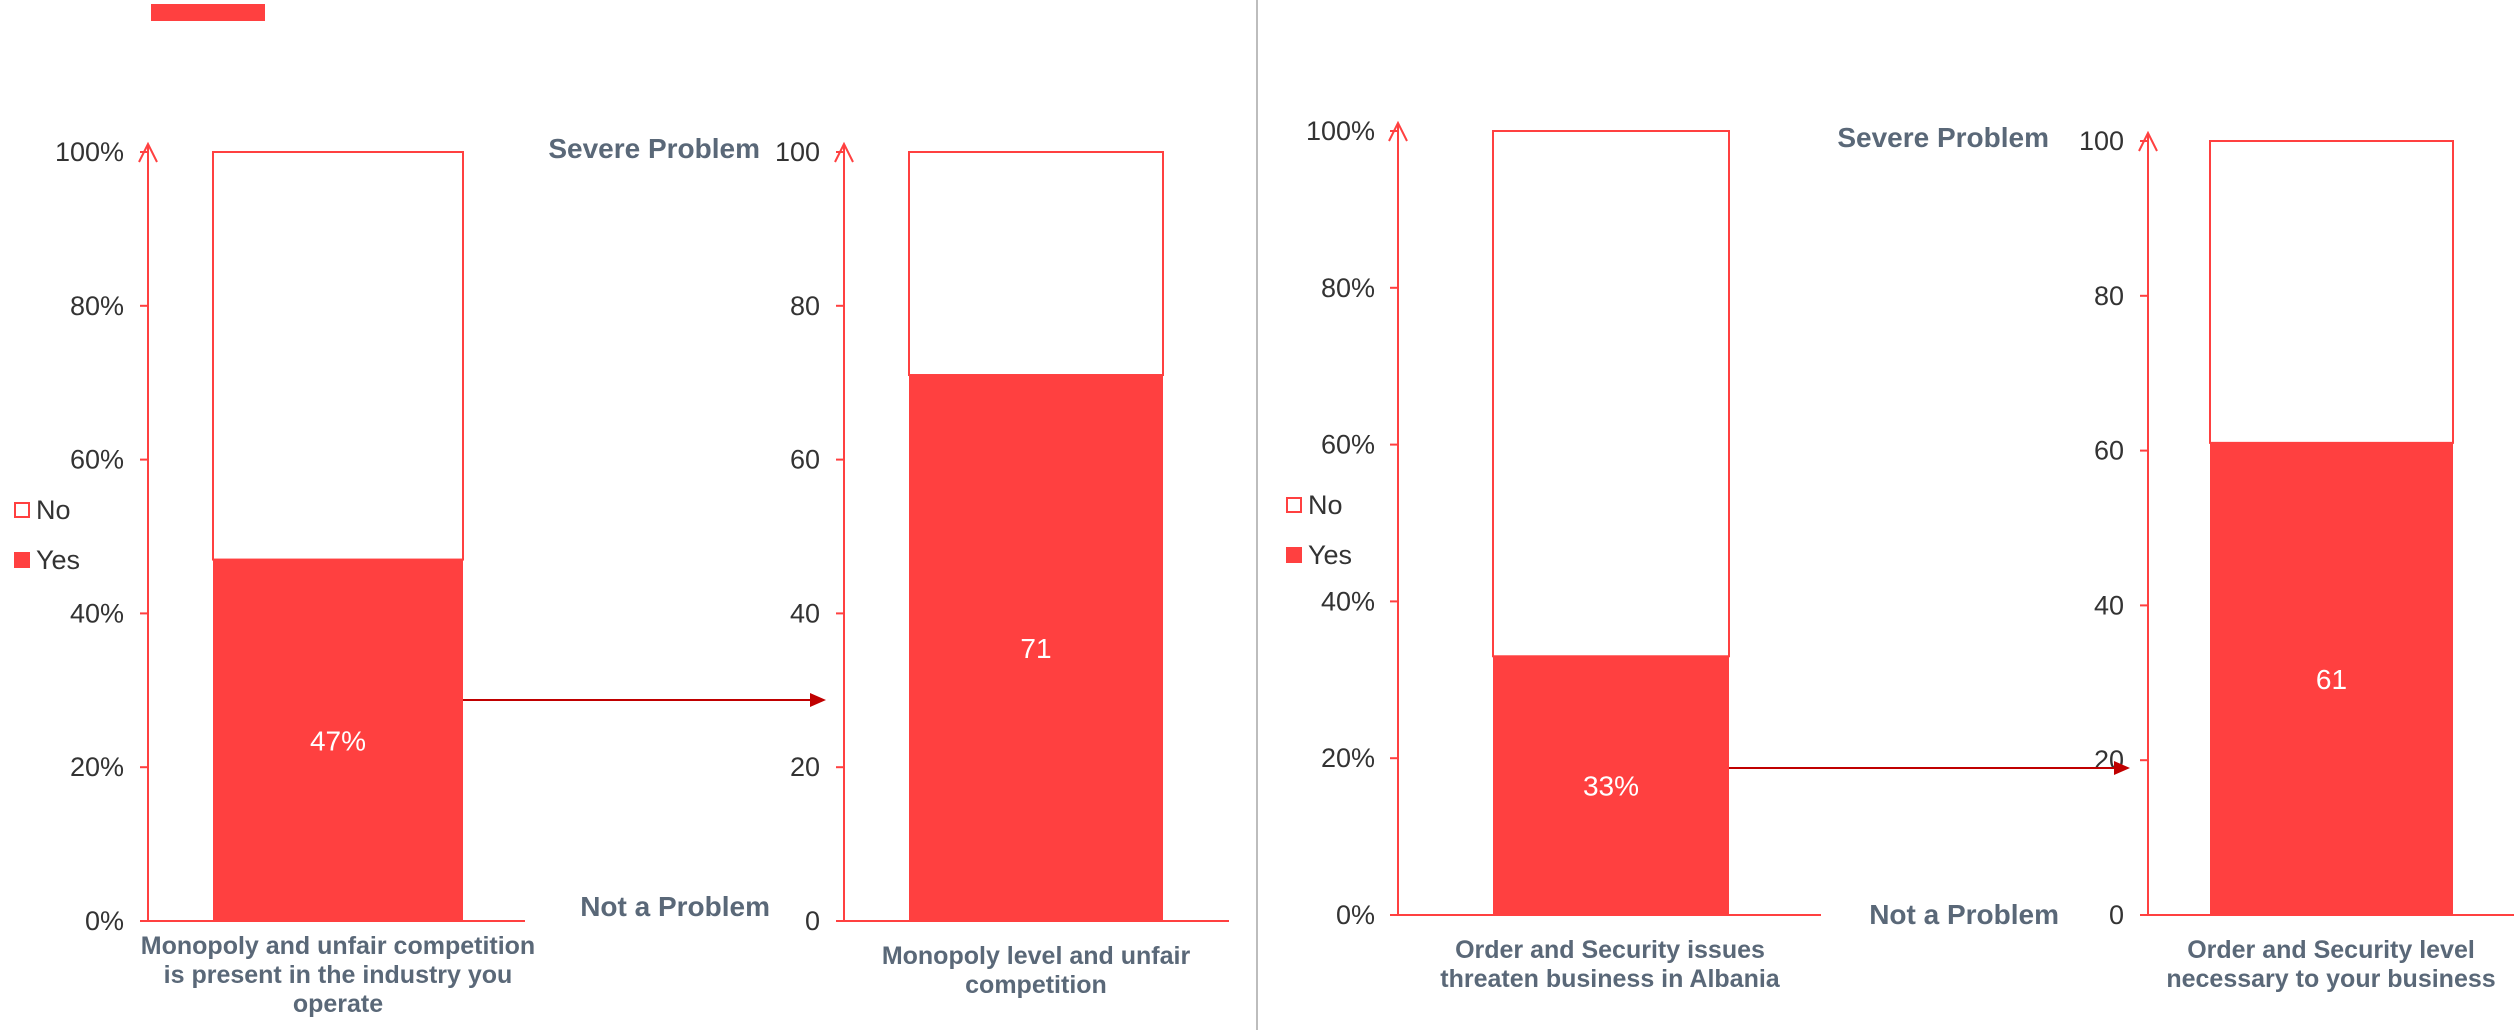 The image size is (2514, 1030). I want to click on data-label: 33%, so click(1611, 786).